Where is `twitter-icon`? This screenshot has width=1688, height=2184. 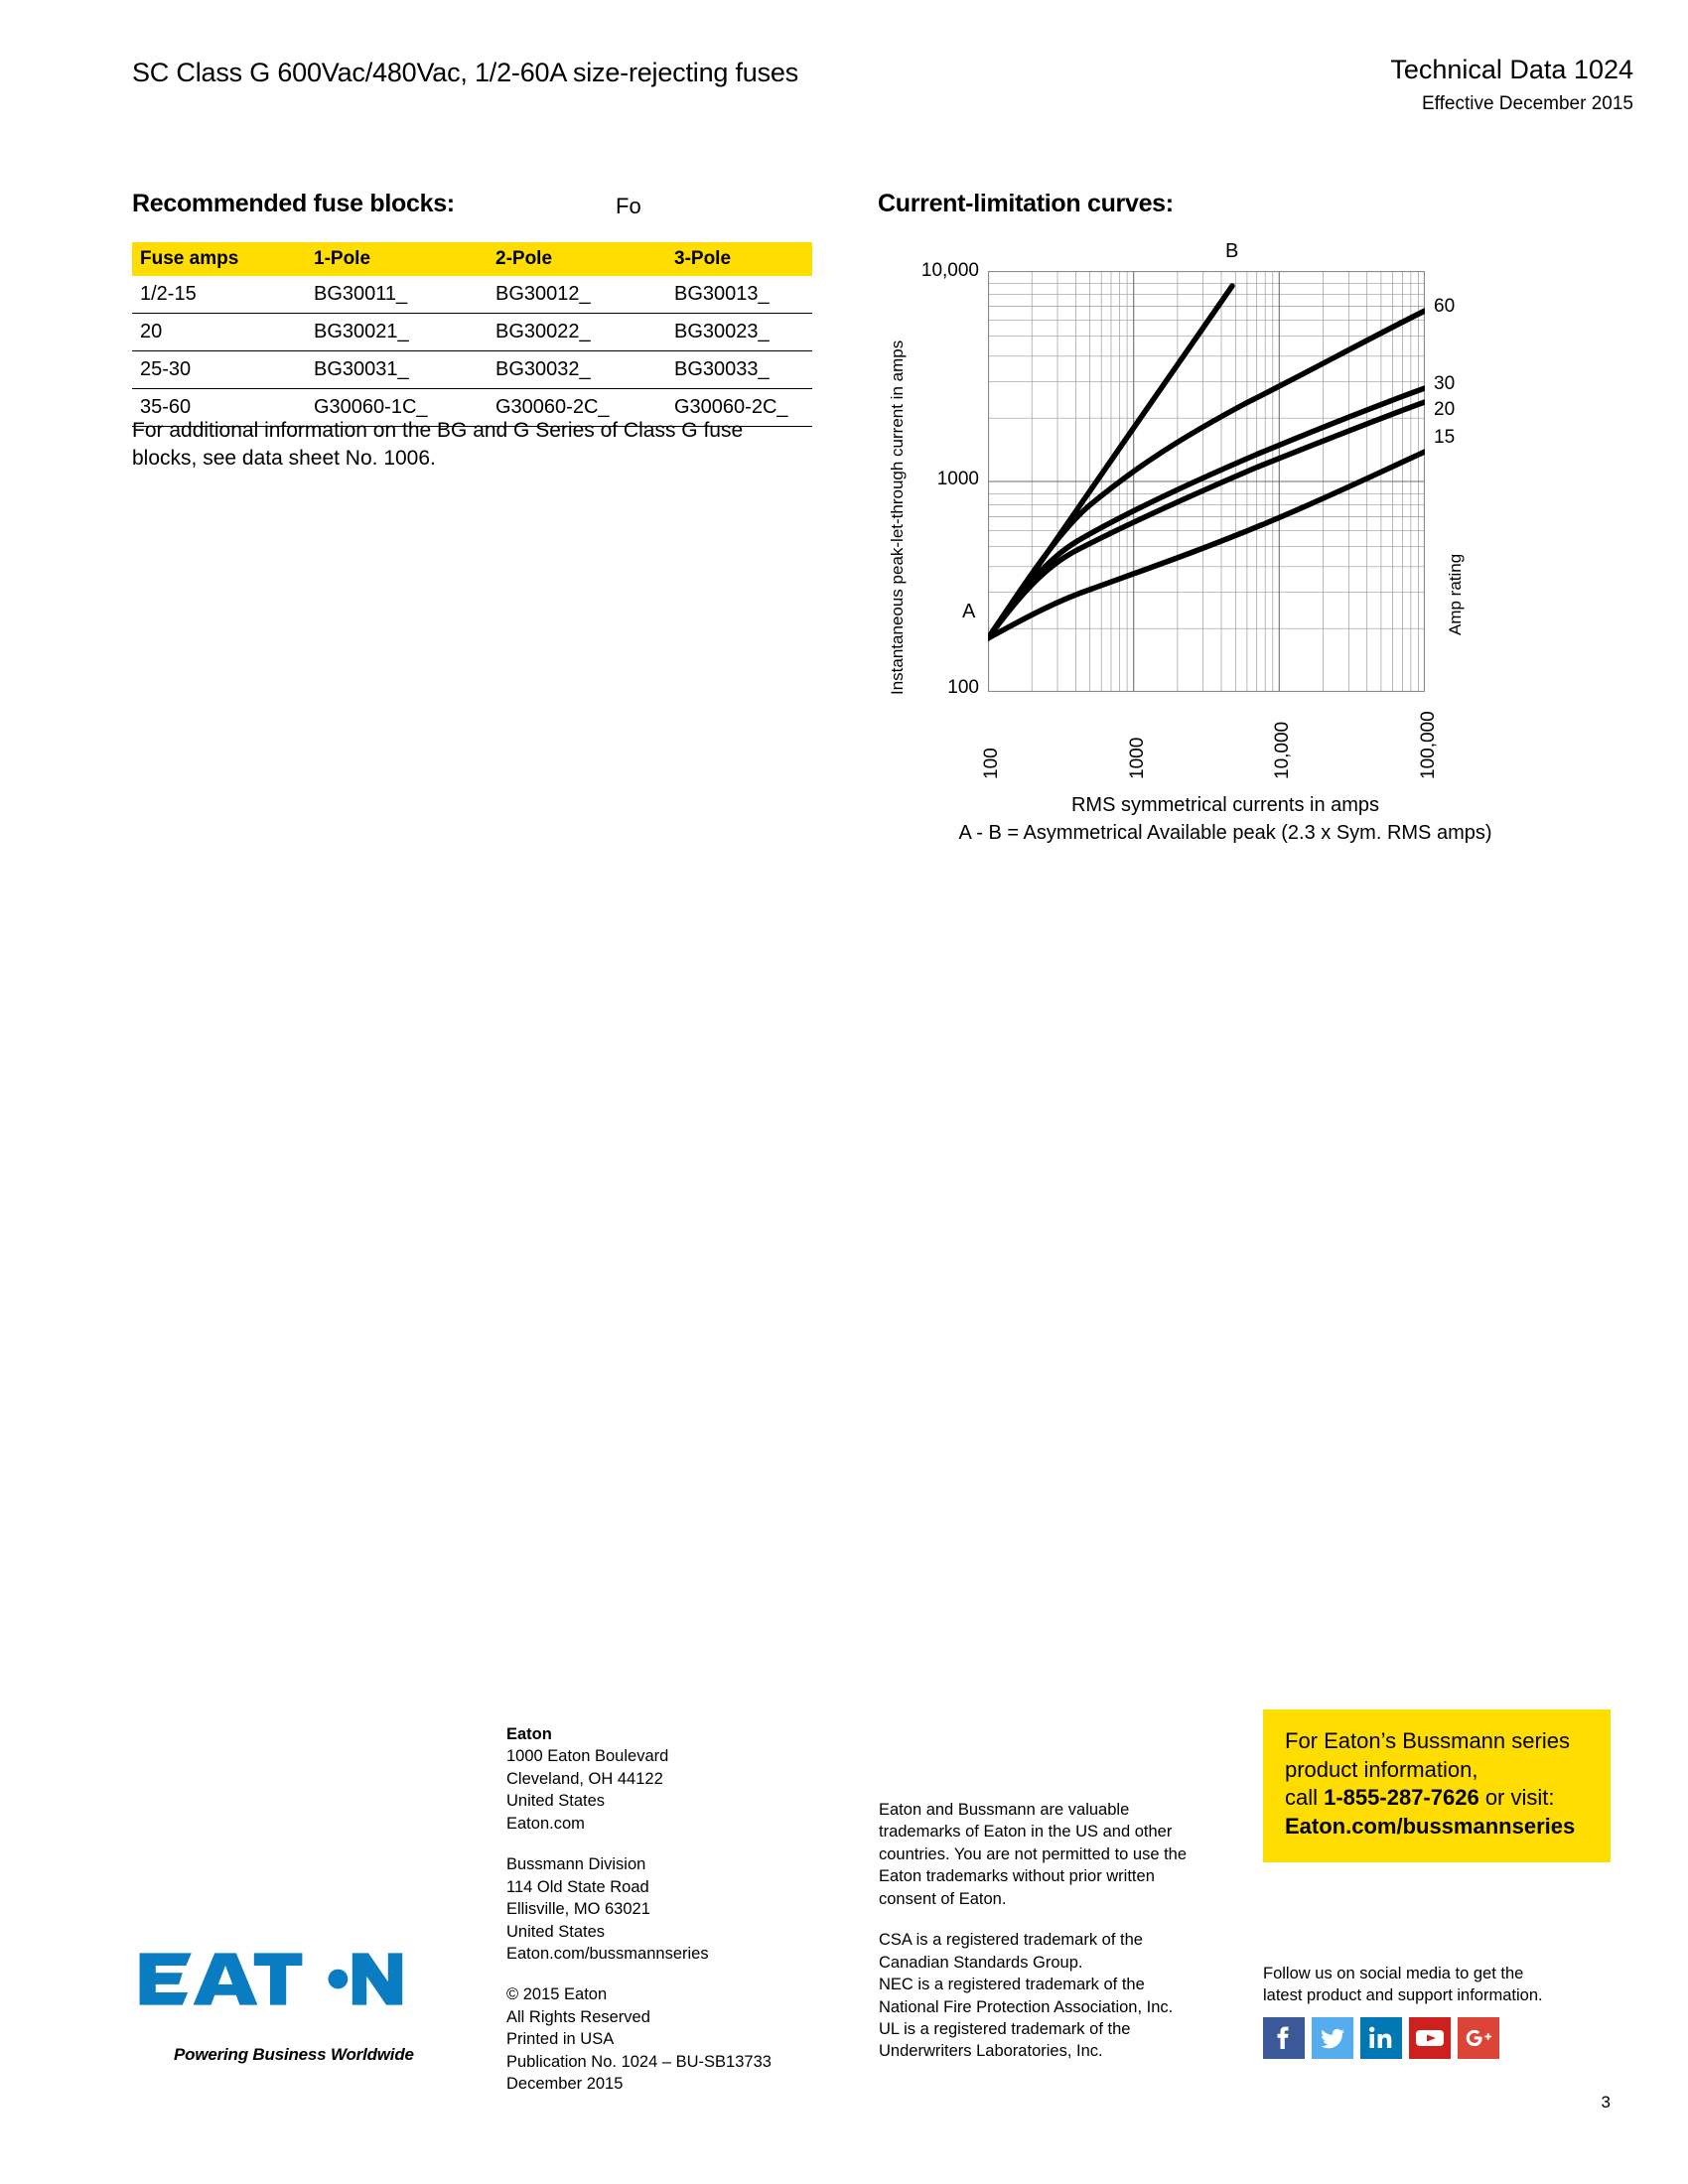 twitter-icon is located at coordinates (1332, 2038).